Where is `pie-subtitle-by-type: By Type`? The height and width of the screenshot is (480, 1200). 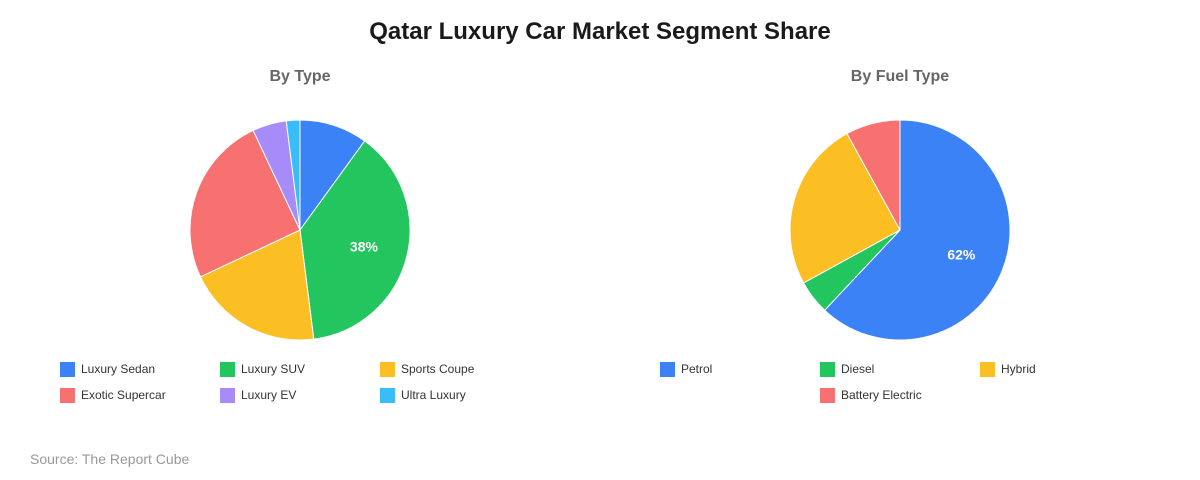
pie-subtitle-by-type: By Type is located at coordinates (300, 76).